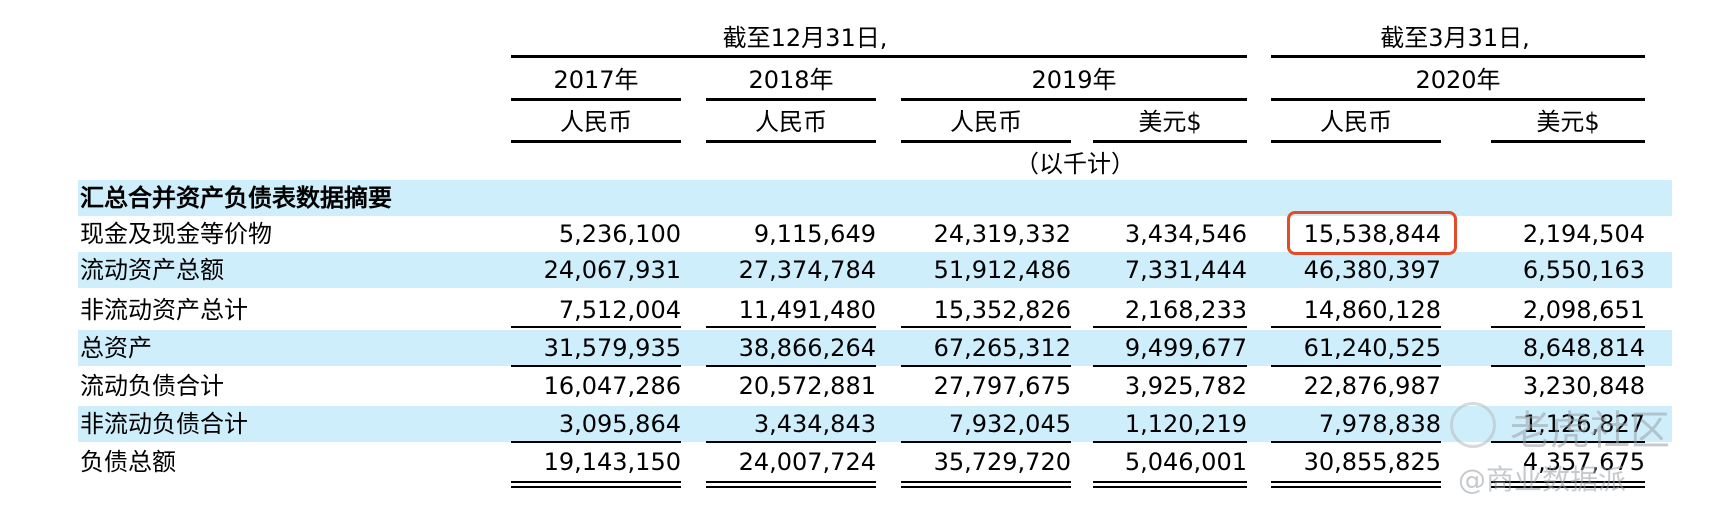 Image resolution: width=1716 pixels, height=516 pixels. Describe the element at coordinates (1170, 122) in the screenshot. I see `currency-header-4: 美元$` at that location.